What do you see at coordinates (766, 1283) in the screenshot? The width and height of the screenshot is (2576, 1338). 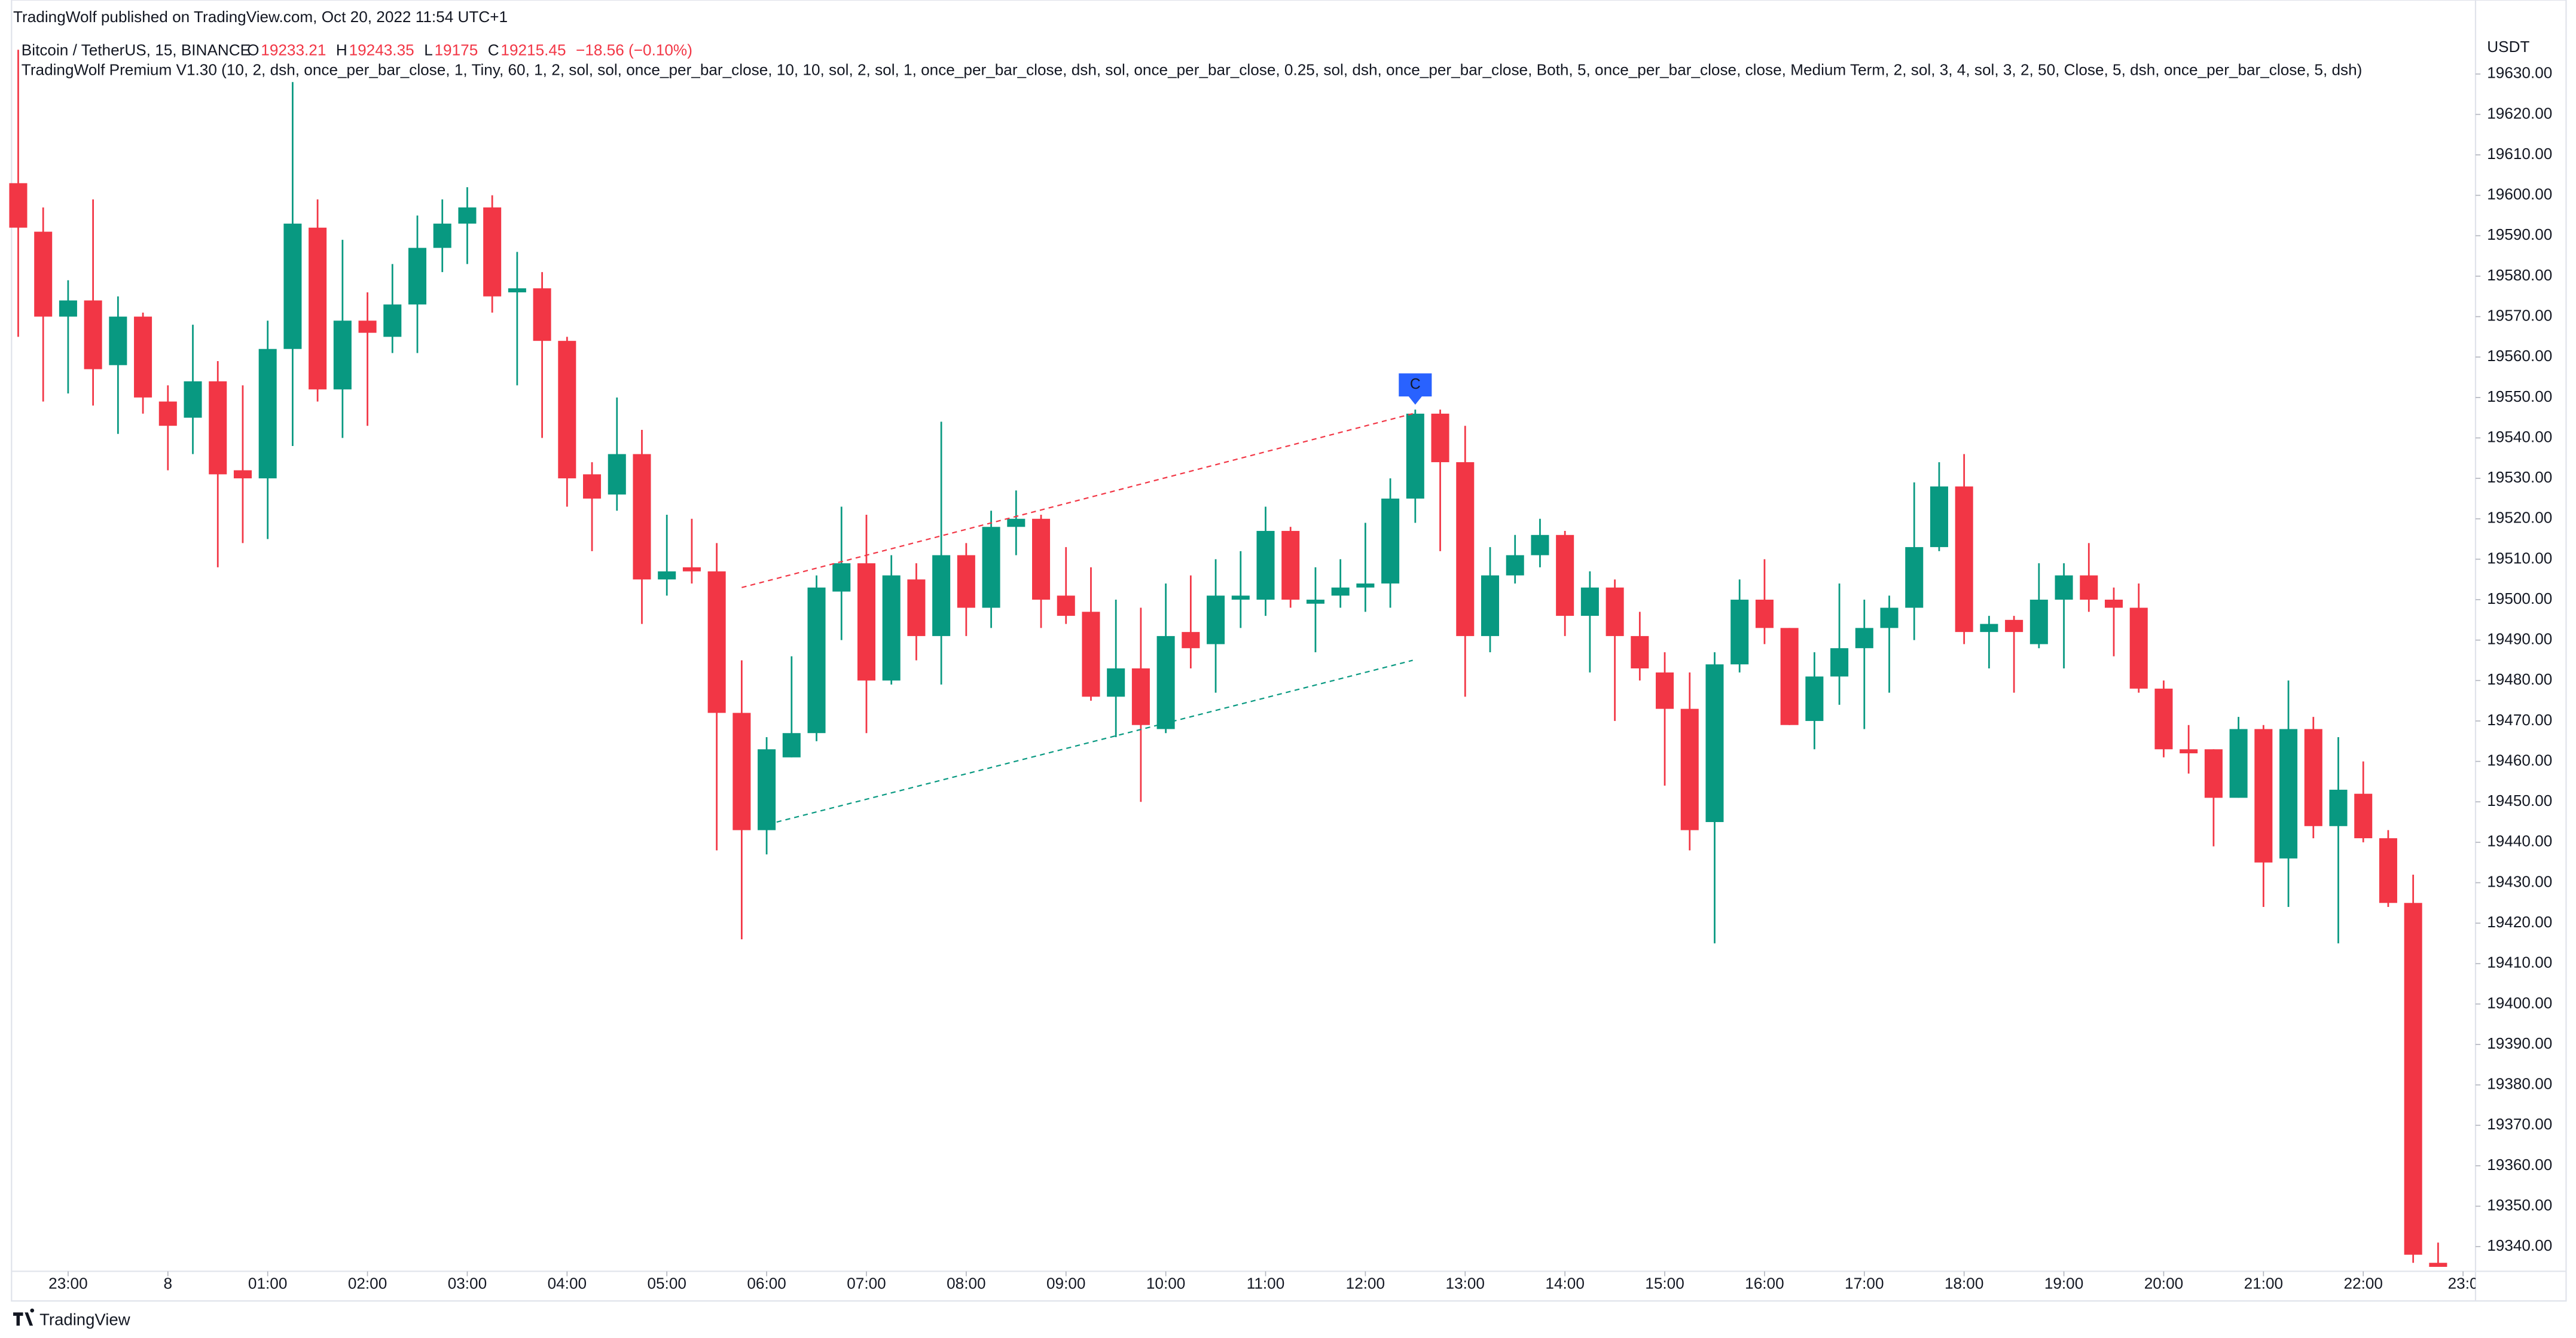 I see `x-tick-label: 06:00` at bounding box center [766, 1283].